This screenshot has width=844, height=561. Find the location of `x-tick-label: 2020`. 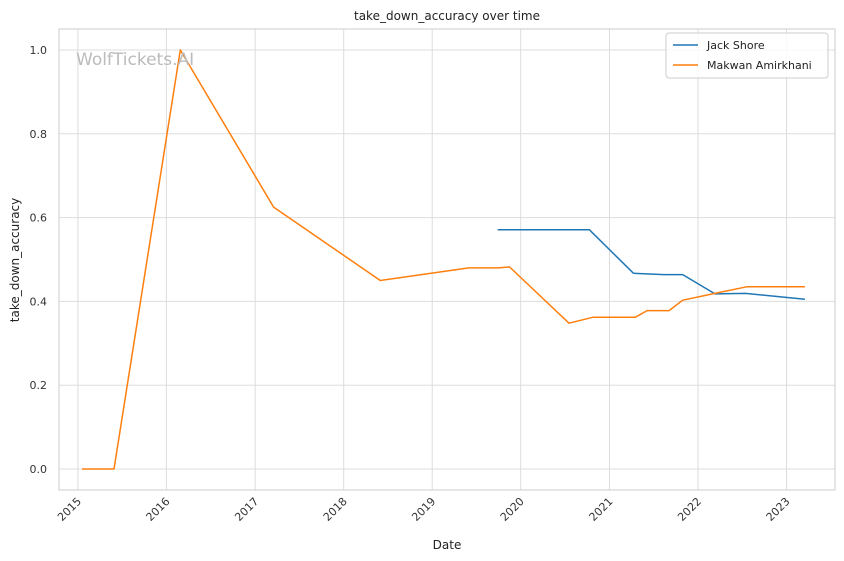

x-tick-label: 2020 is located at coordinates (512, 509).